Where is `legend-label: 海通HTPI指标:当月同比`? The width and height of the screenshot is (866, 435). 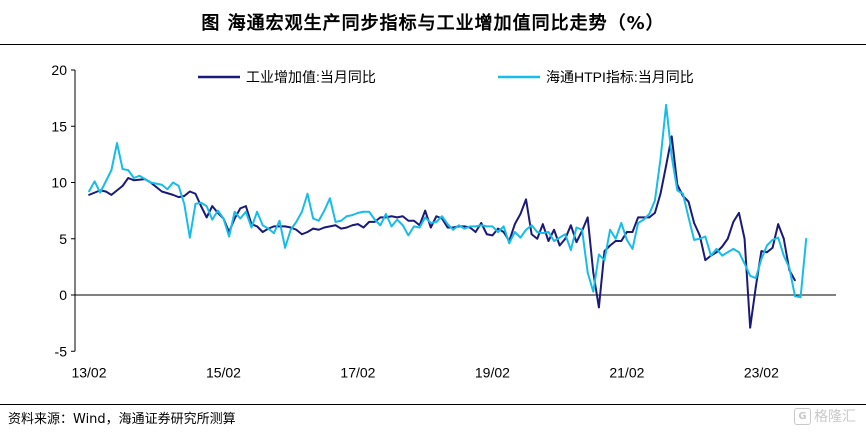 legend-label: 海通HTPI指标:当月同比 is located at coordinates (620, 77).